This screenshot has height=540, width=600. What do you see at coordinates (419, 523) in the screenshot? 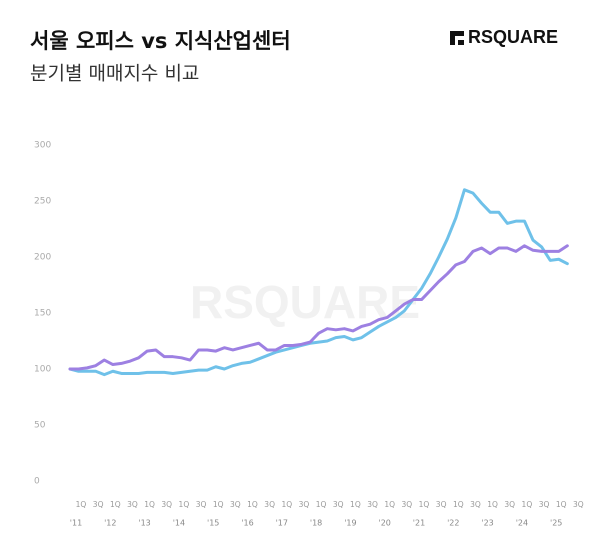
I see `x-group-label: '21` at bounding box center [419, 523].